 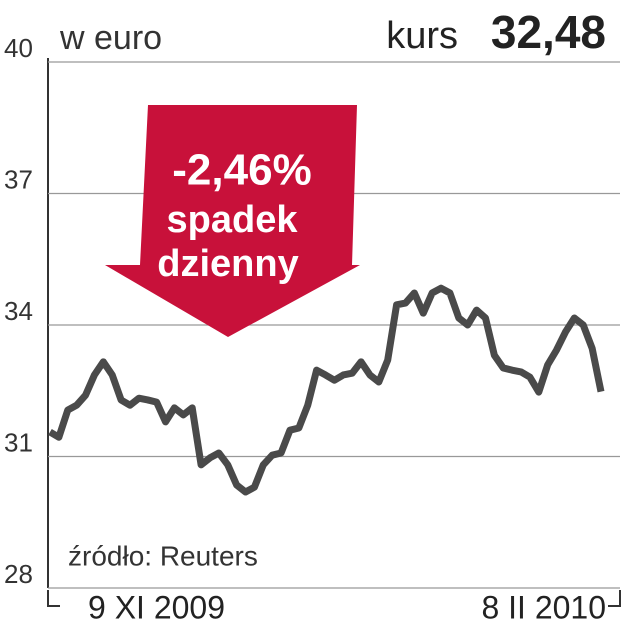 I want to click on price: 32,48, so click(x=548, y=32).